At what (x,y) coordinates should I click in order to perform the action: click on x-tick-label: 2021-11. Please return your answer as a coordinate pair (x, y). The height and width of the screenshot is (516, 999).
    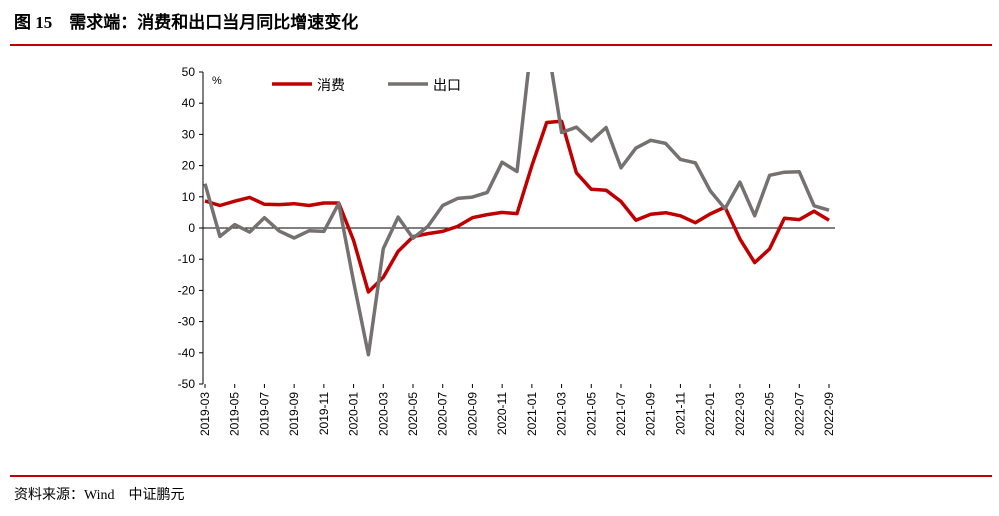
    Looking at the image, I should click on (680, 413).